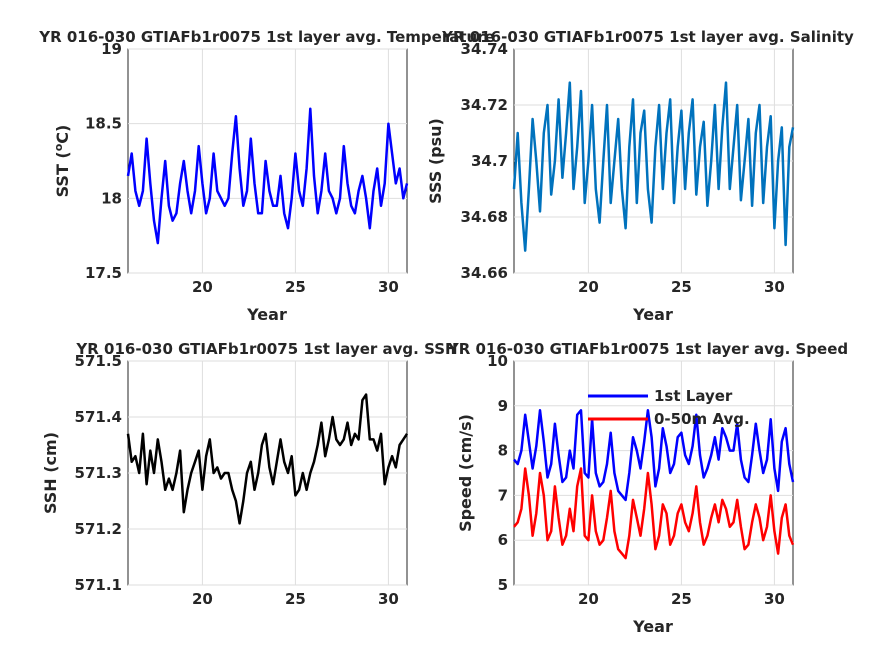 The image size is (875, 656). I want to click on sst-grid, so click(267, 161).